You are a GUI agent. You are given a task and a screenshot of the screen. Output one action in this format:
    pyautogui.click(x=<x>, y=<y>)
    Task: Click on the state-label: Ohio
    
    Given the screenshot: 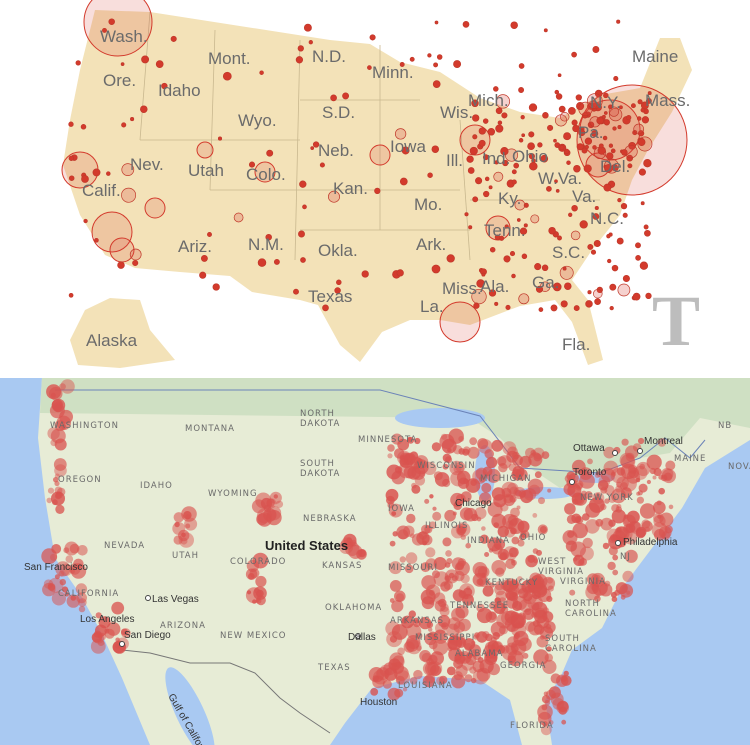 What is the action you would take?
    pyautogui.click(x=530, y=156)
    